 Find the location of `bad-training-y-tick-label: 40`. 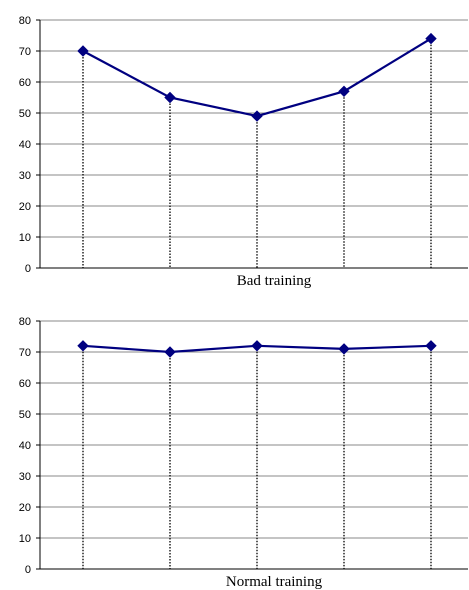

bad-training-y-tick-label: 40 is located at coordinates (25, 145).